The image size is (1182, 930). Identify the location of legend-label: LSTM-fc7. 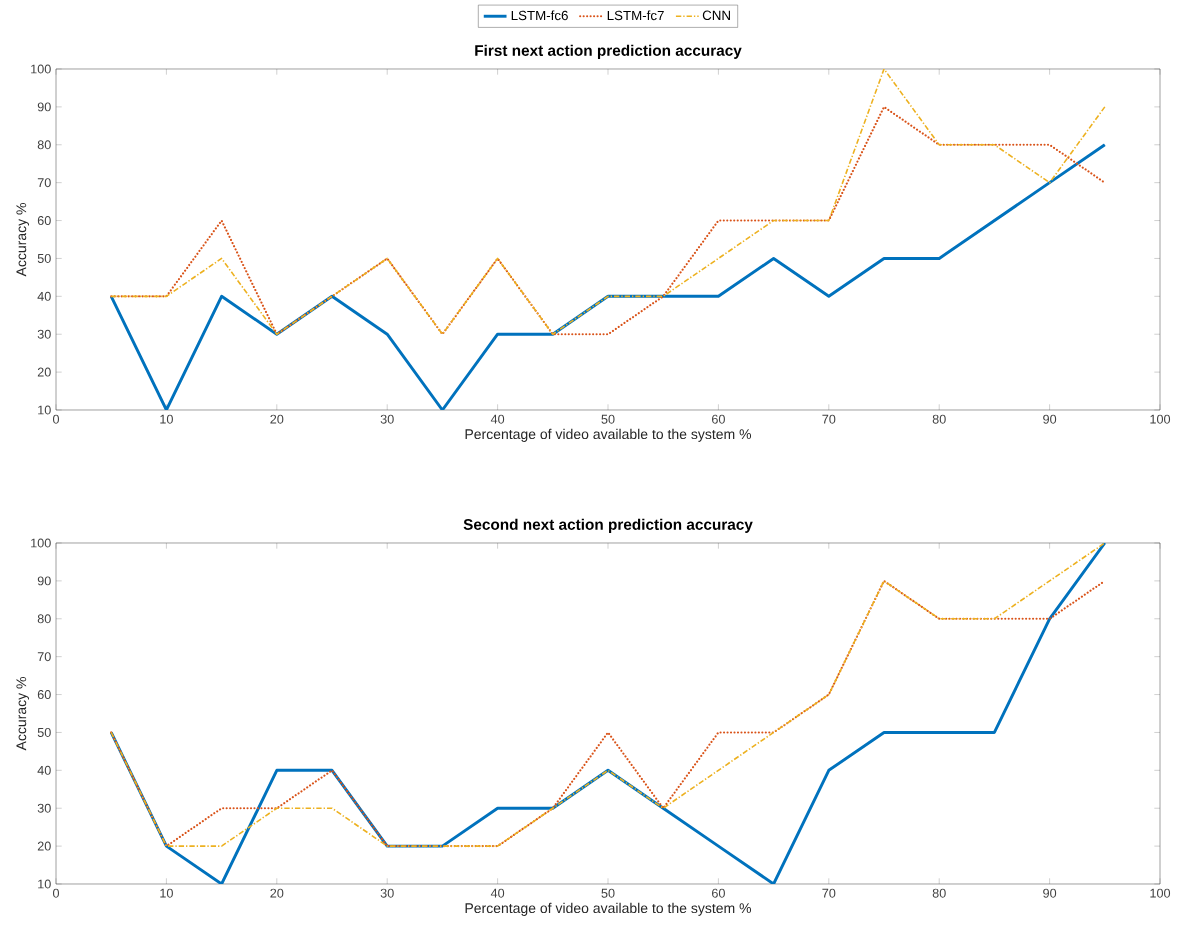
(635, 15).